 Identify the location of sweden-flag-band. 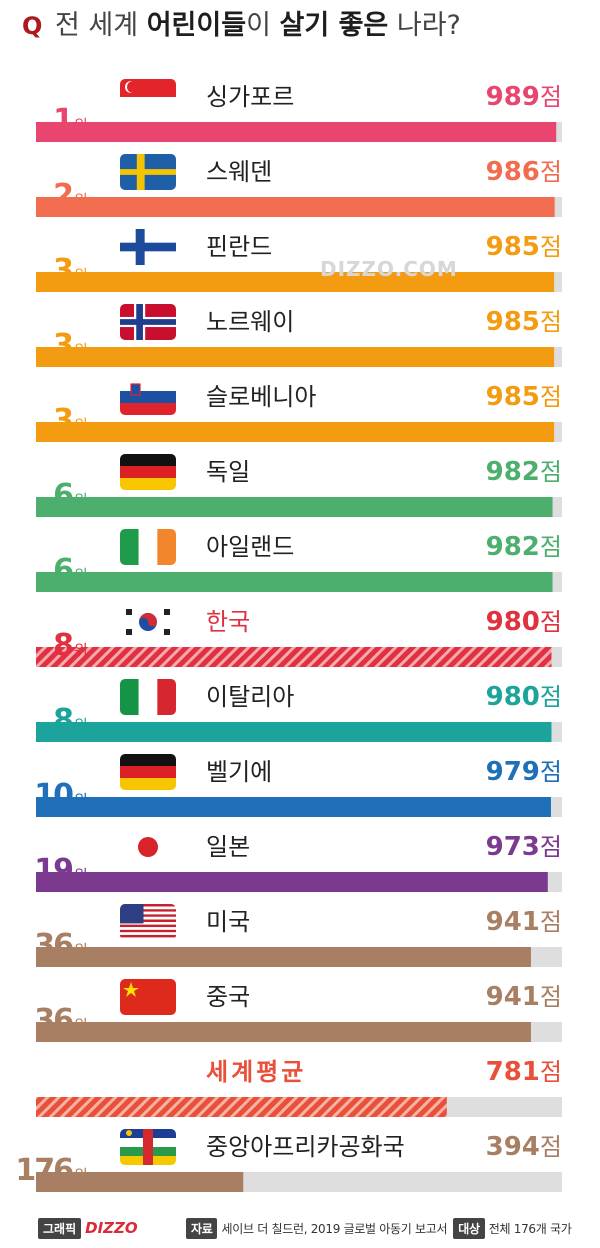
(148, 172).